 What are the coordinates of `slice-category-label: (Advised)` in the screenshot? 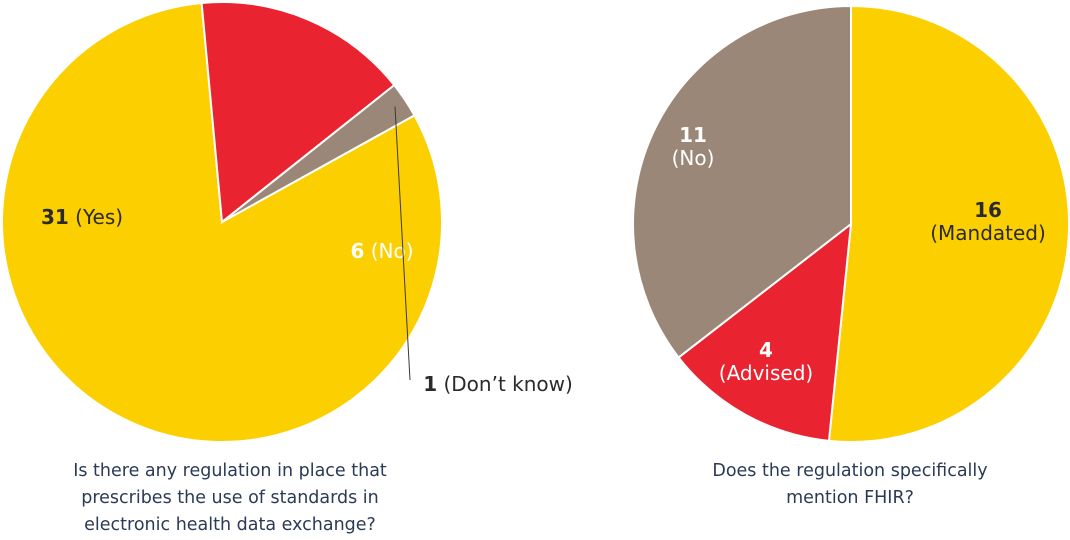 It's located at (766, 373).